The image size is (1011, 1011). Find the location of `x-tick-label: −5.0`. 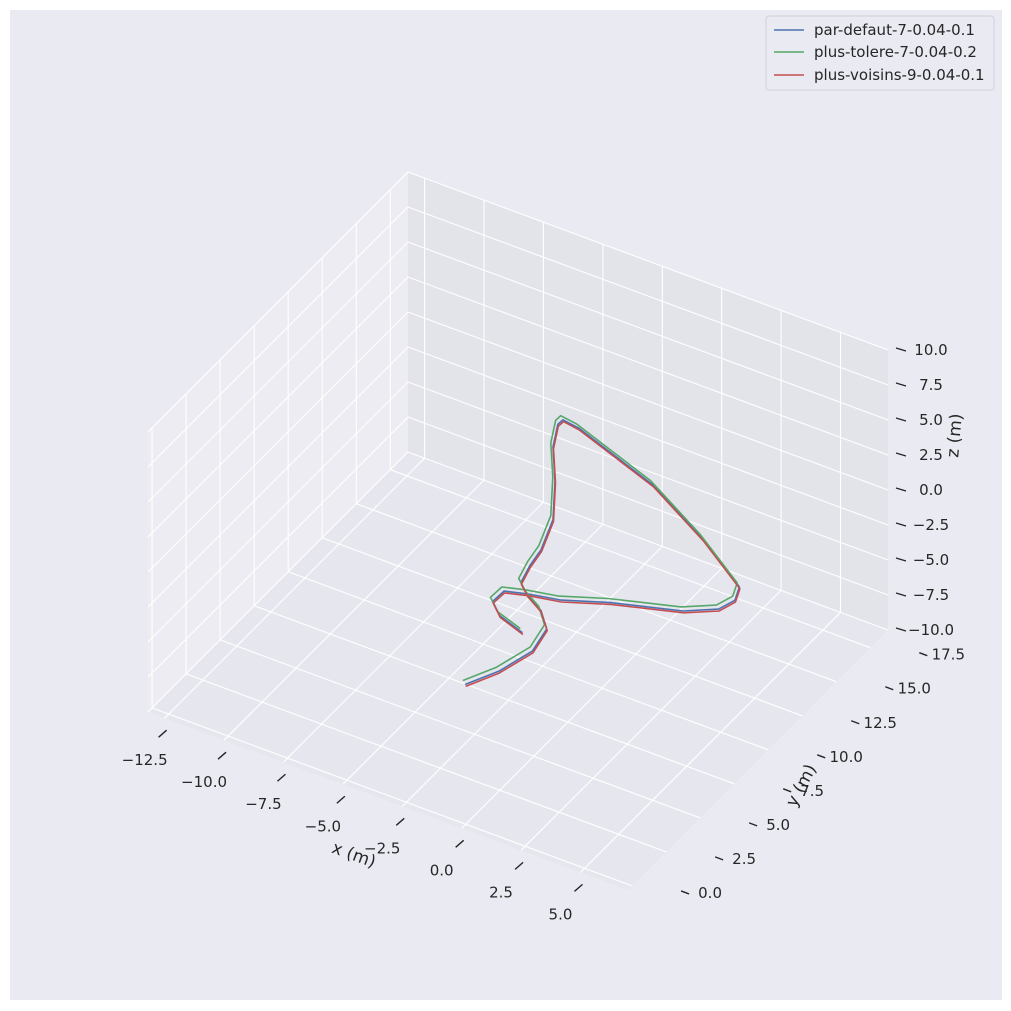

x-tick-label: −5.0 is located at coordinates (323, 826).